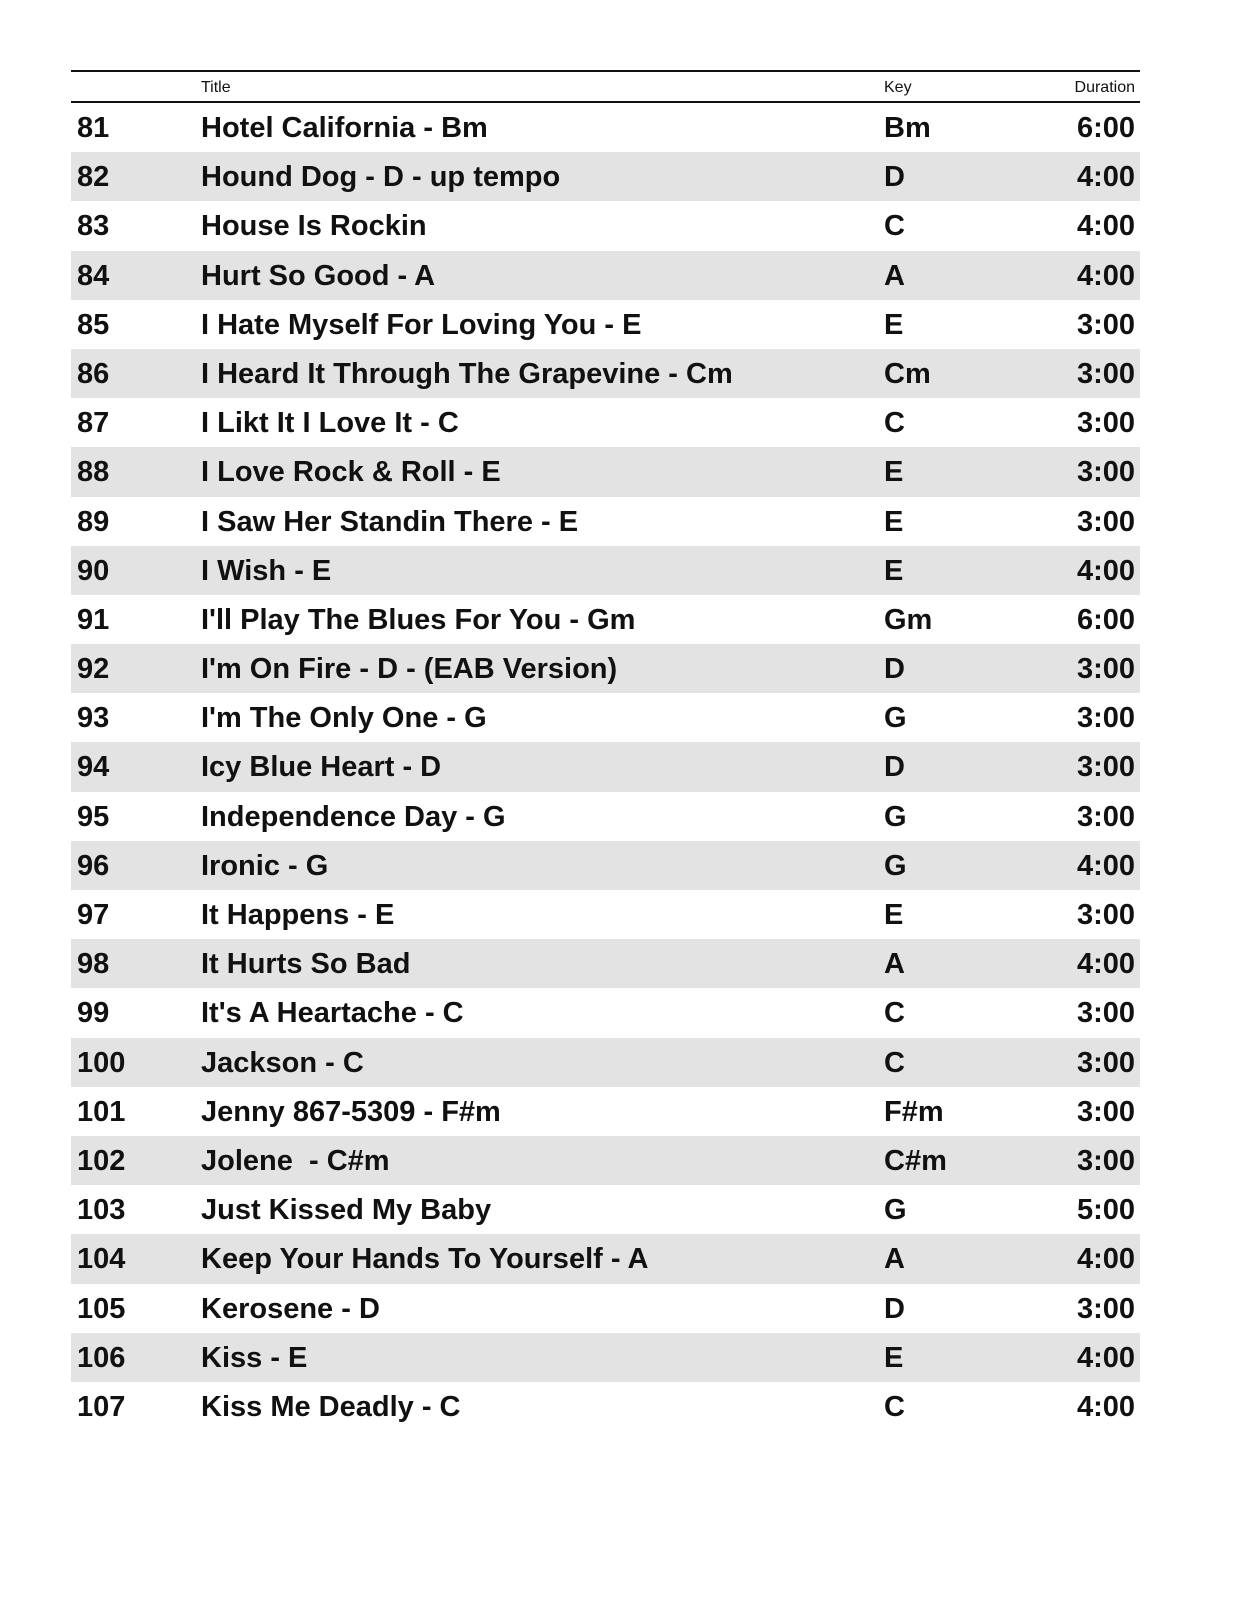 The image size is (1236, 1600). I want to click on song-number: 96, so click(93, 865).